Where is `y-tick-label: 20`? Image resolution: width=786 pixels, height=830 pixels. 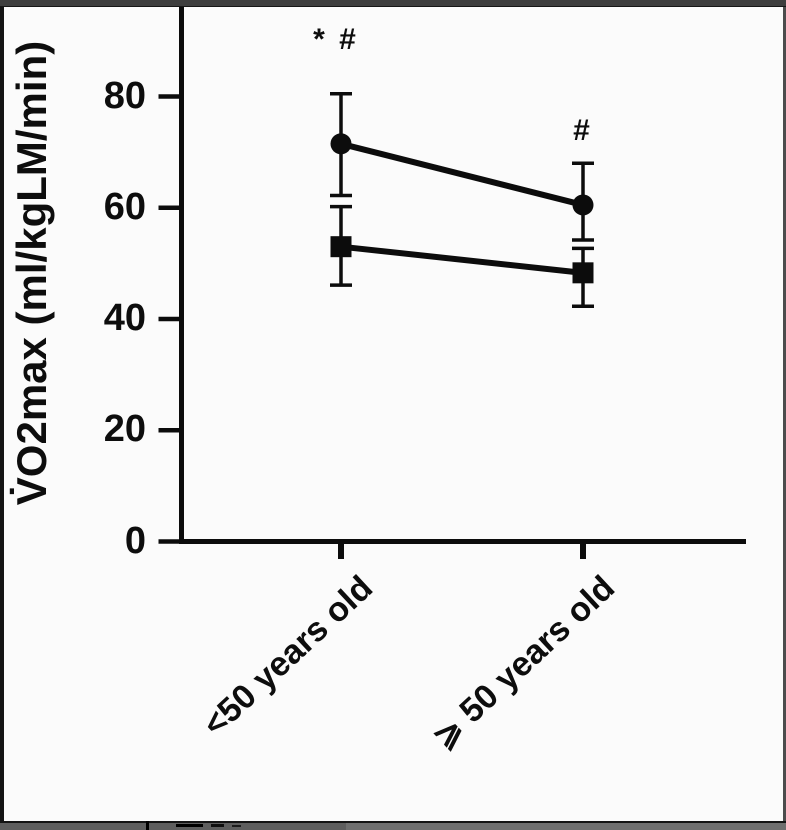 y-tick-label: 20 is located at coordinates (124, 429).